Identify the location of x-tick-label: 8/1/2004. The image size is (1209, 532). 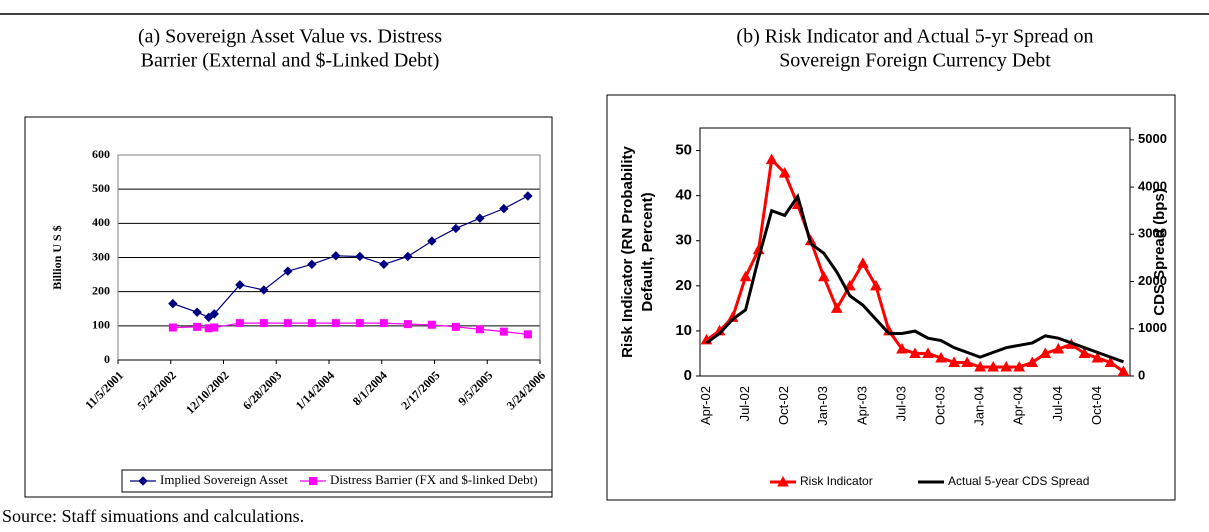
(370, 388).